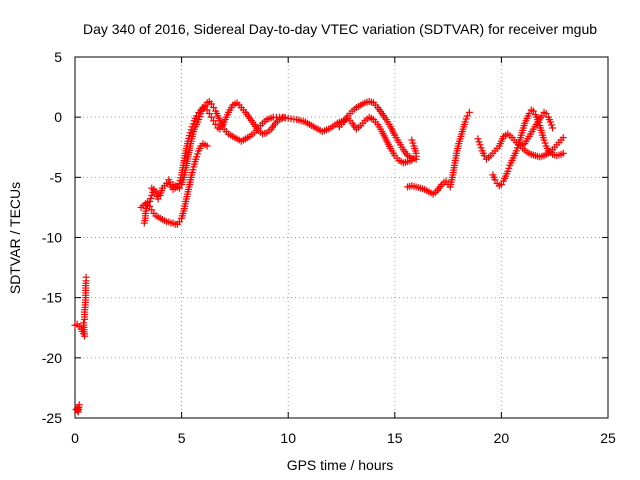  Describe the element at coordinates (395, 438) in the screenshot. I see `x-tick-label: 15` at that location.